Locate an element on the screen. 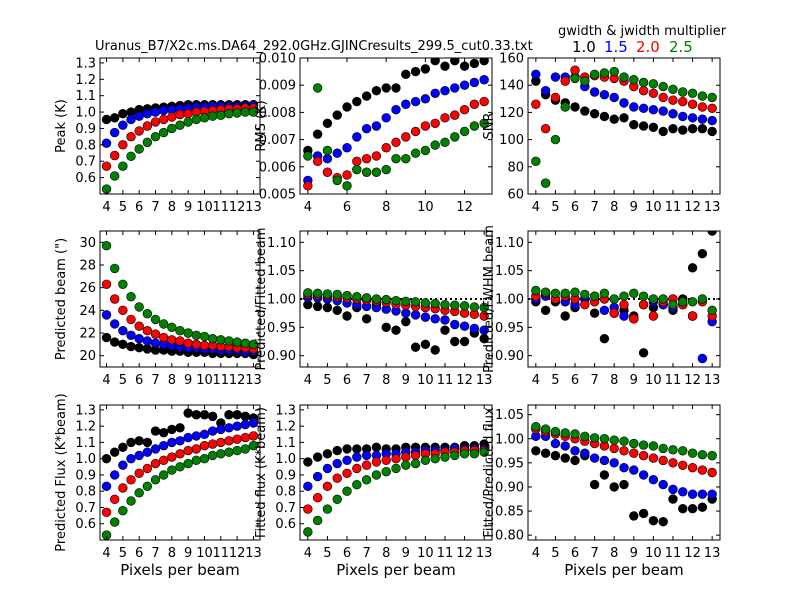 The height and width of the screenshot is (600, 800). y-tick-label: 0.6 is located at coordinates (85, 178).